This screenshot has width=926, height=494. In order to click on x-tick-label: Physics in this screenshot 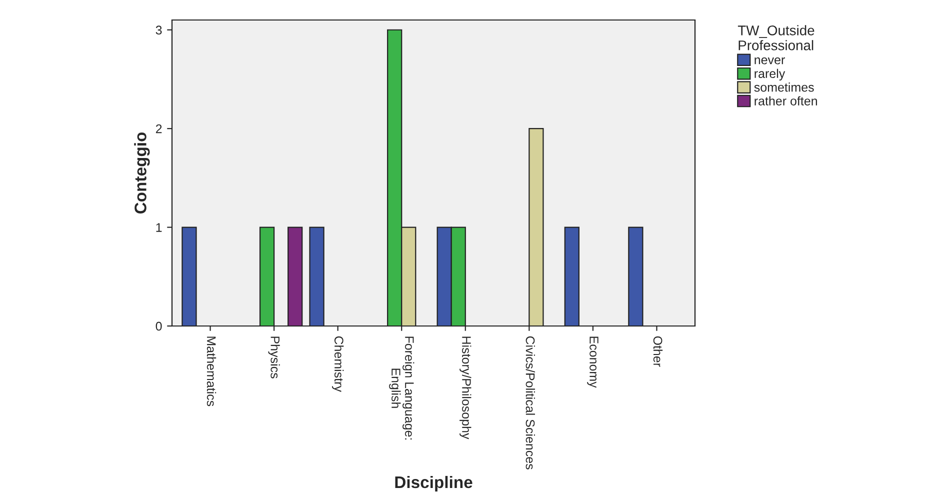, I will do `click(274, 357)`.